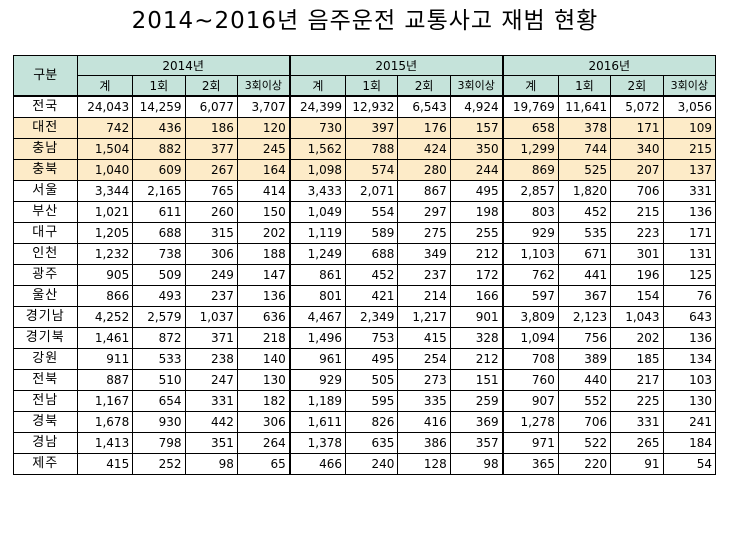  I want to click on value-cell: 365, so click(530, 464).